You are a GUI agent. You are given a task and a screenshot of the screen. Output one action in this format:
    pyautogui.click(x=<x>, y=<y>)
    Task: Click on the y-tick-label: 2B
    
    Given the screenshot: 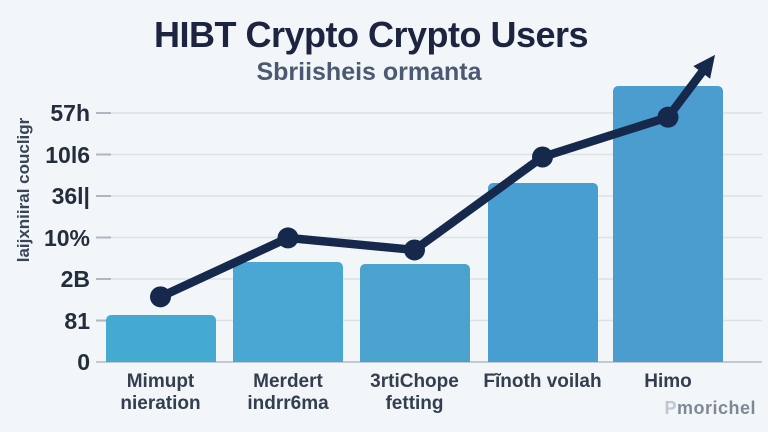 What is the action you would take?
    pyautogui.click(x=75, y=279)
    